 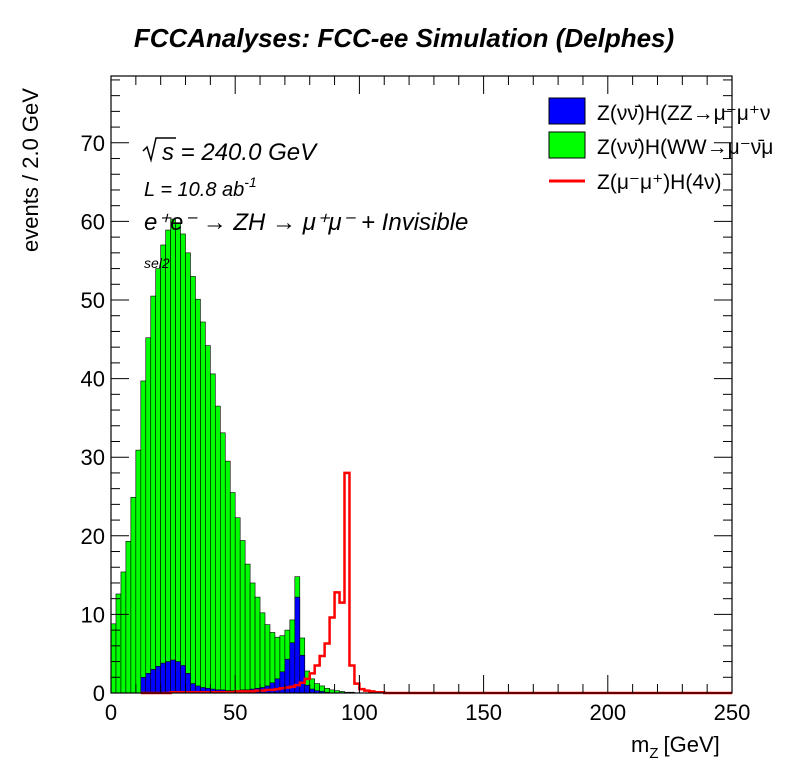 I want to click on y-tick-label: 50, so click(x=93, y=300).